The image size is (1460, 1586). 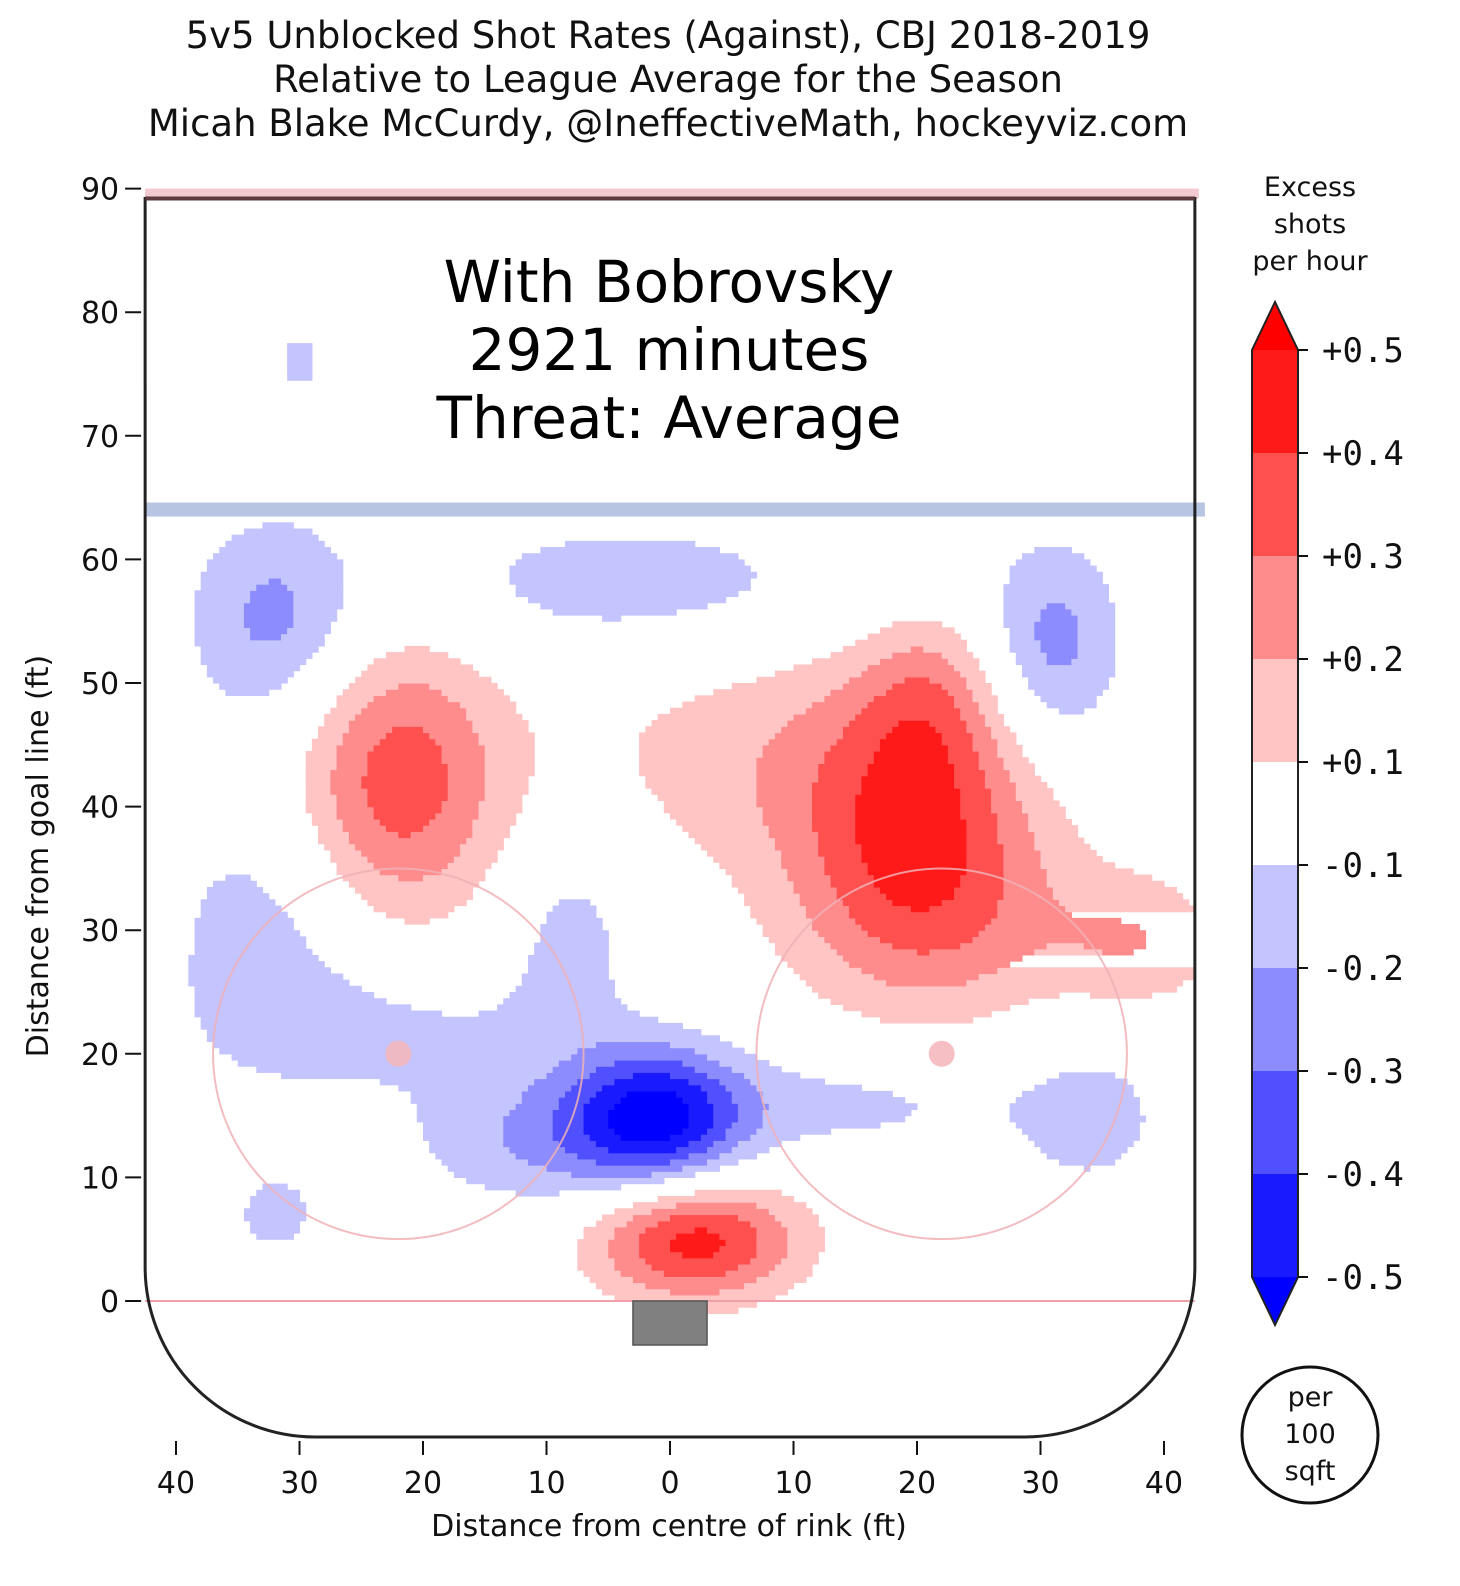 I want to click on colorbar-level, so click(x=1275, y=608).